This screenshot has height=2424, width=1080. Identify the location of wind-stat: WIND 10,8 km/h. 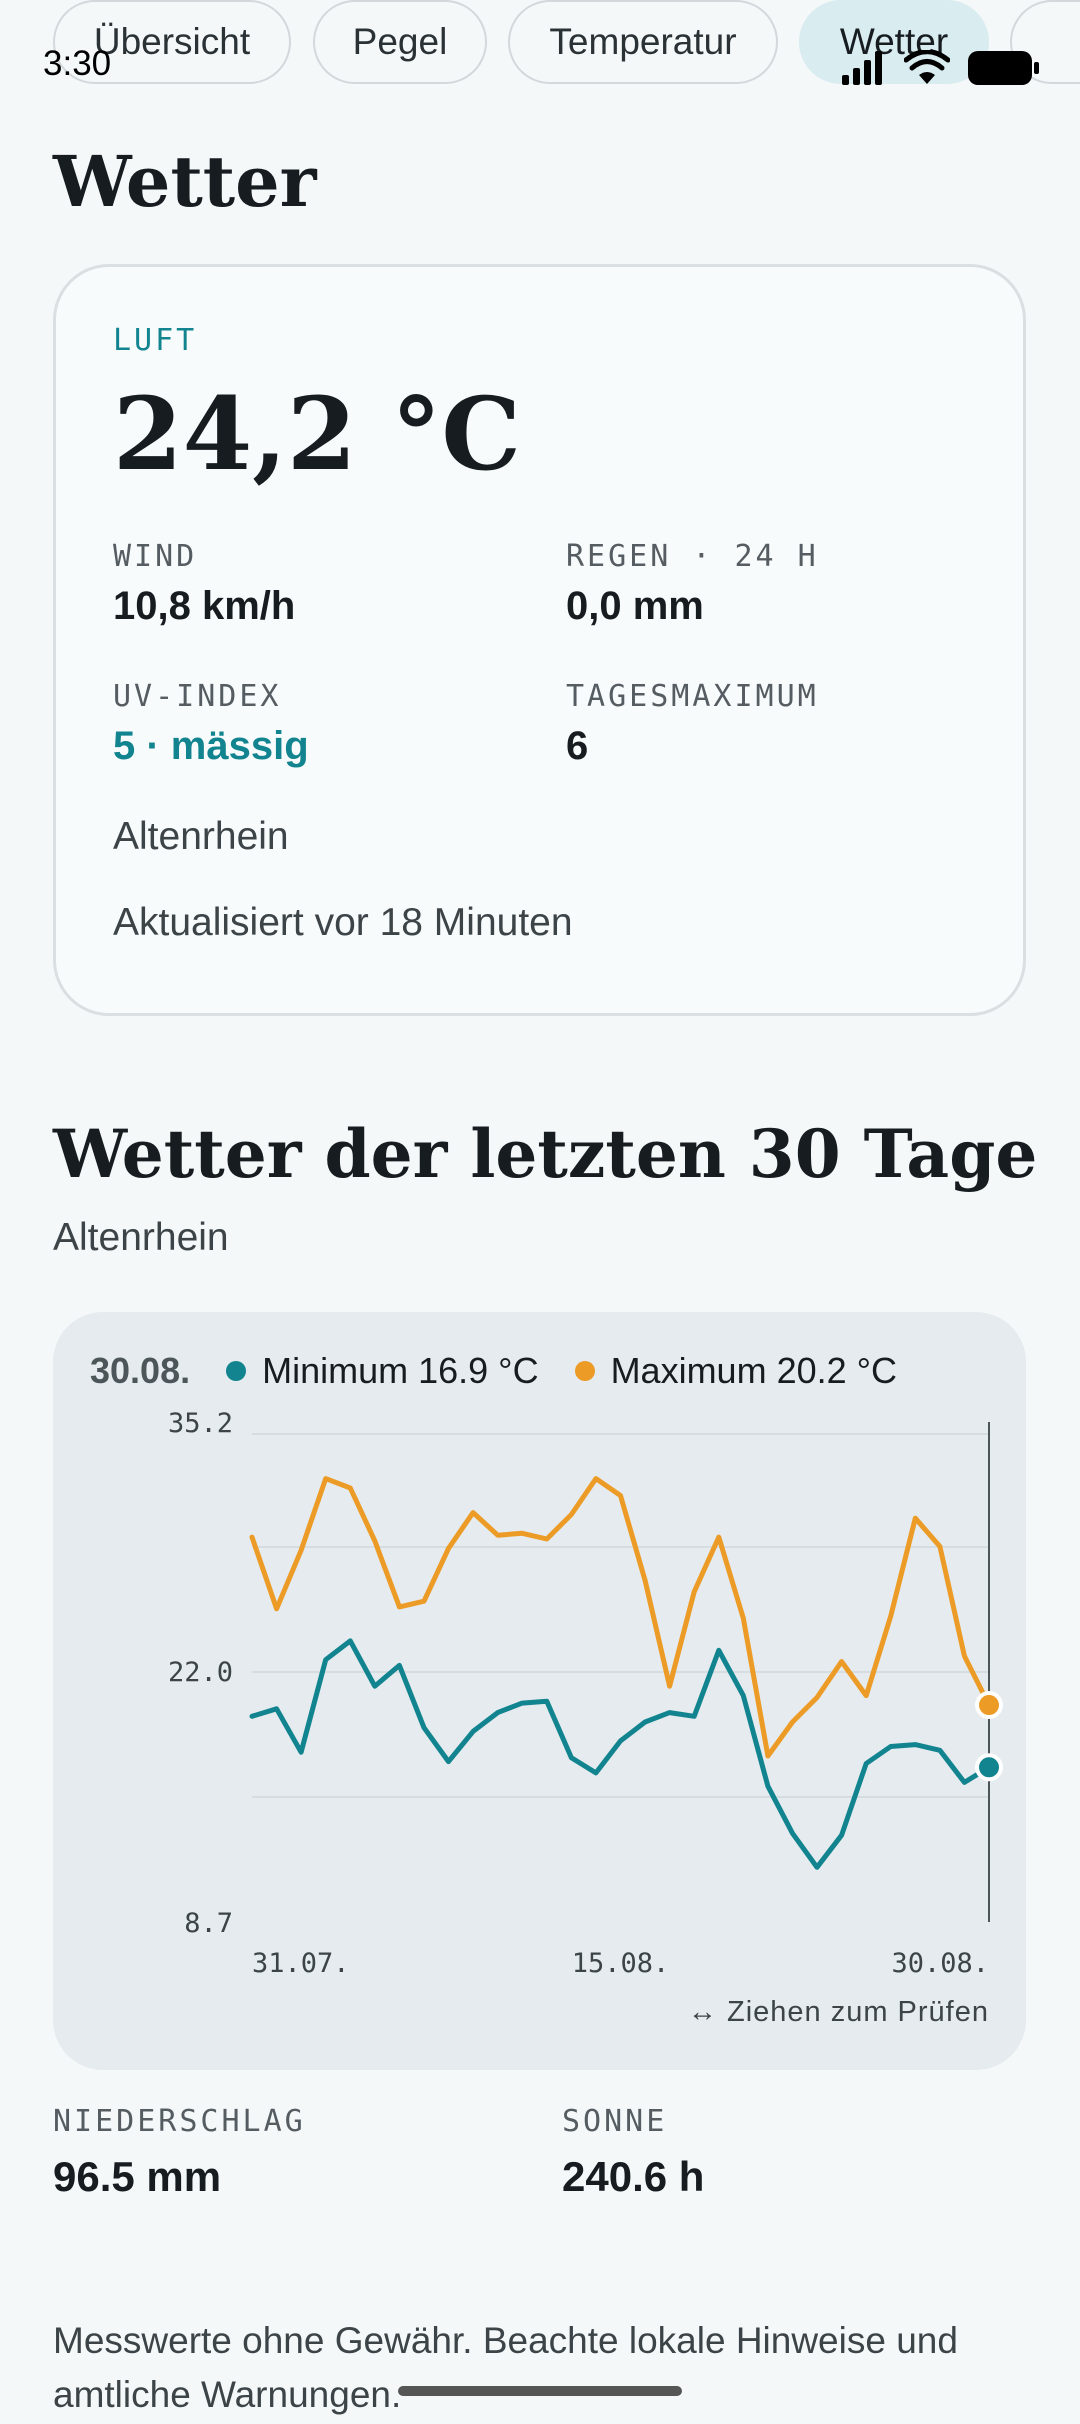
(204, 584).